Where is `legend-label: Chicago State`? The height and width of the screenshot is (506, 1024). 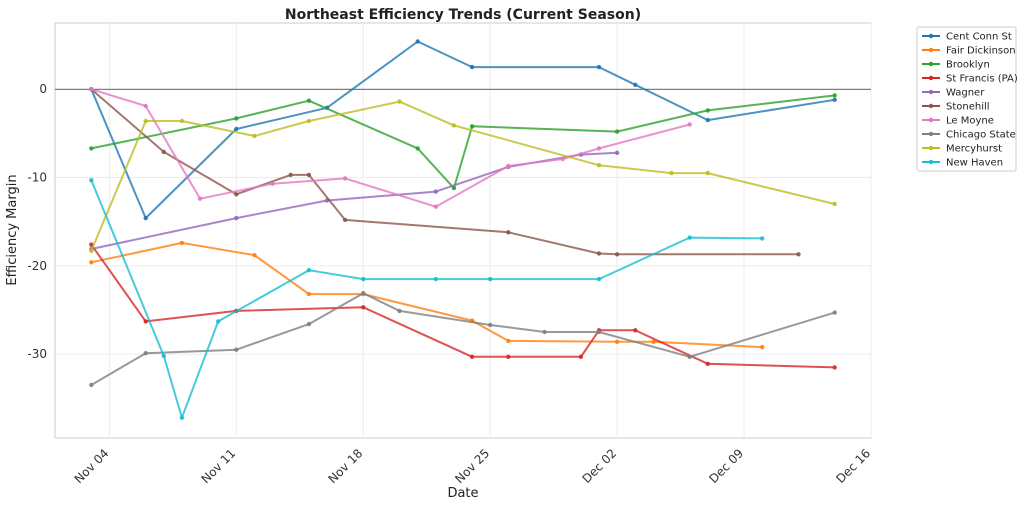 legend-label: Chicago State is located at coordinates (981, 135).